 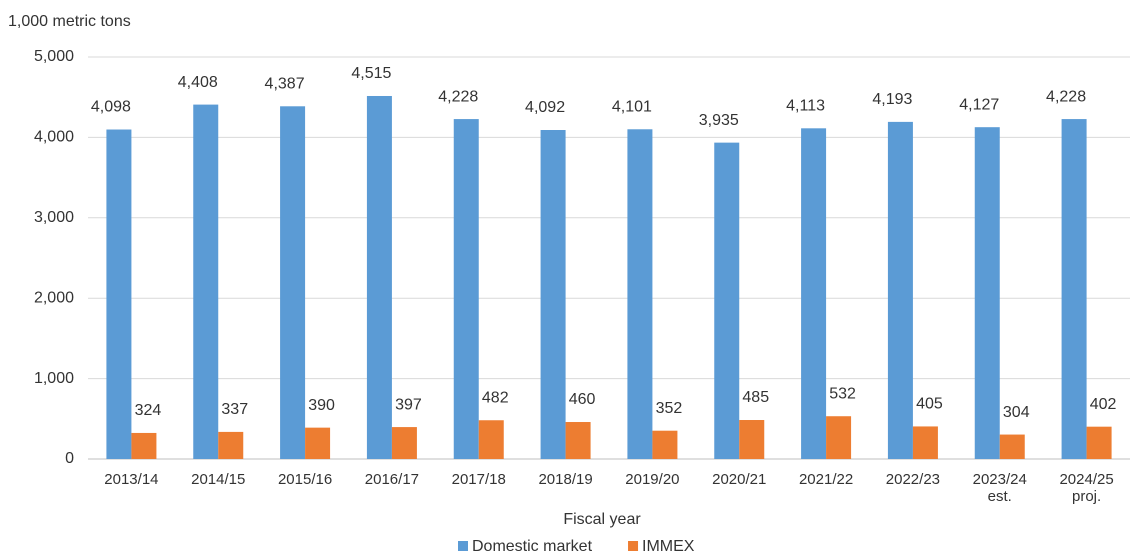 What do you see at coordinates (69, 21) in the screenshot?
I see `y-axis-label: 1,000 metric tons` at bounding box center [69, 21].